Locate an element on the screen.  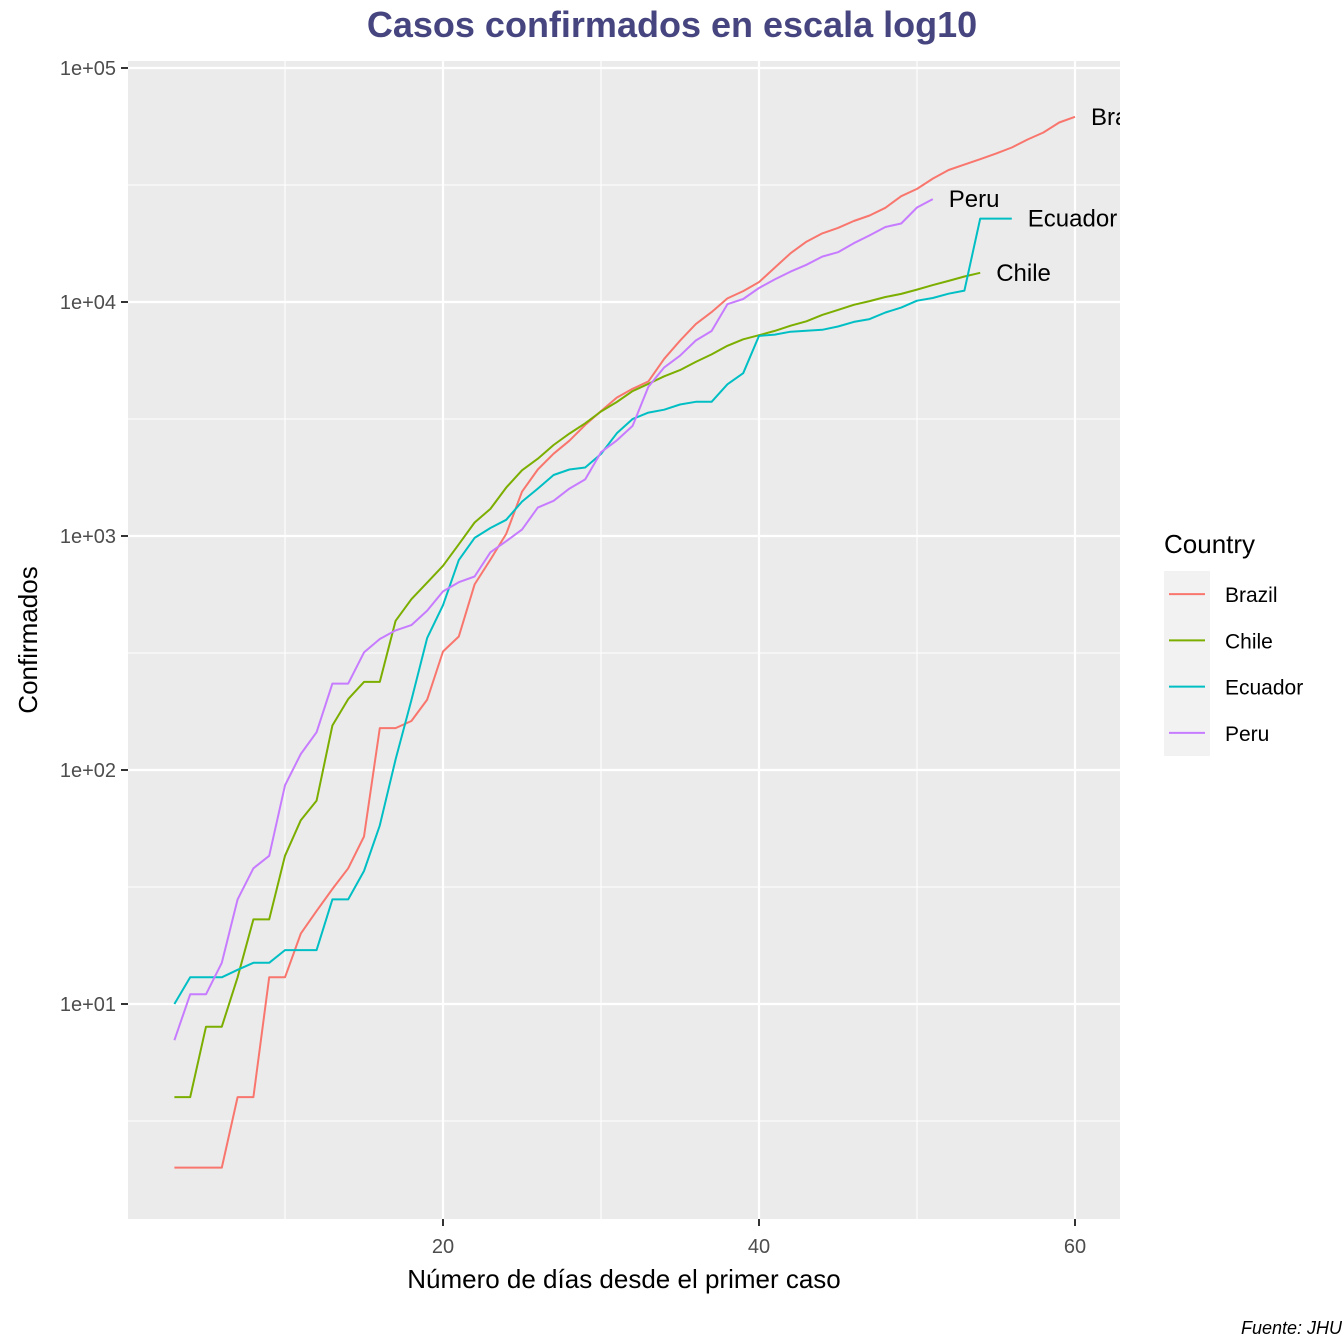
x-tick-label: 40 is located at coordinates (759, 1247).